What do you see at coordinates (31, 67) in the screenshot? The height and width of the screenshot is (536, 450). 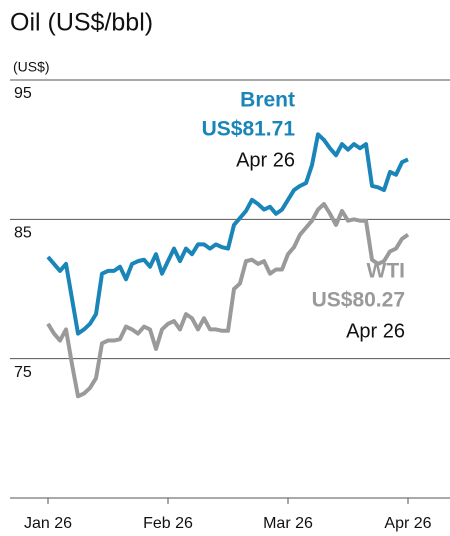 I see `y-axis-label: (US$)` at bounding box center [31, 67].